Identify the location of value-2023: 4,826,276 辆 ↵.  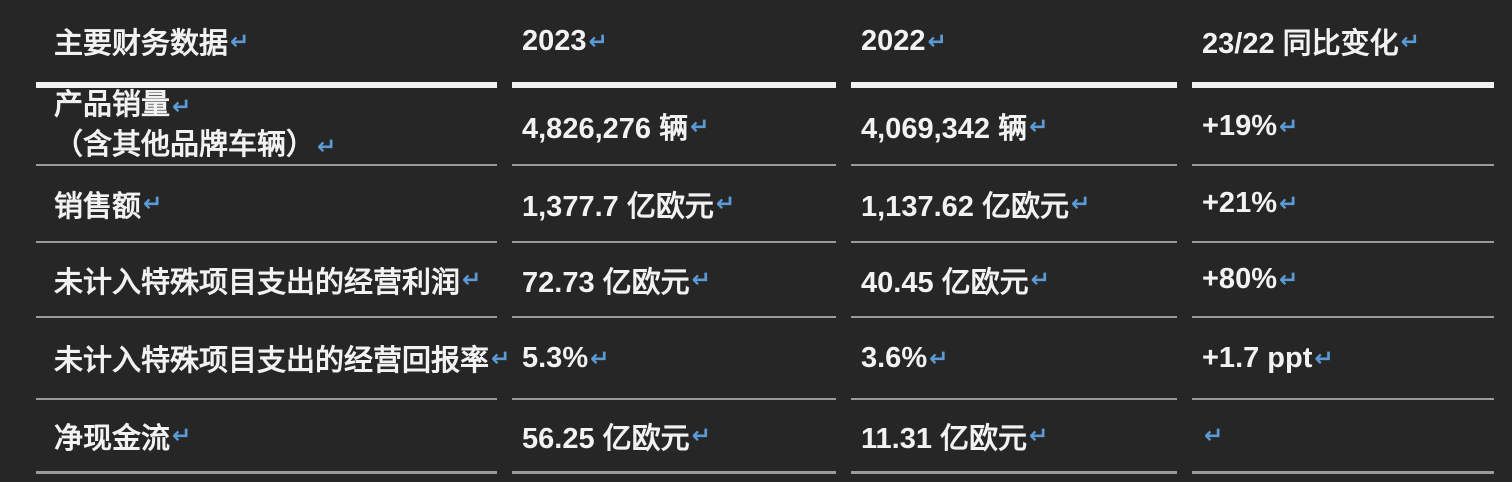
(674, 127).